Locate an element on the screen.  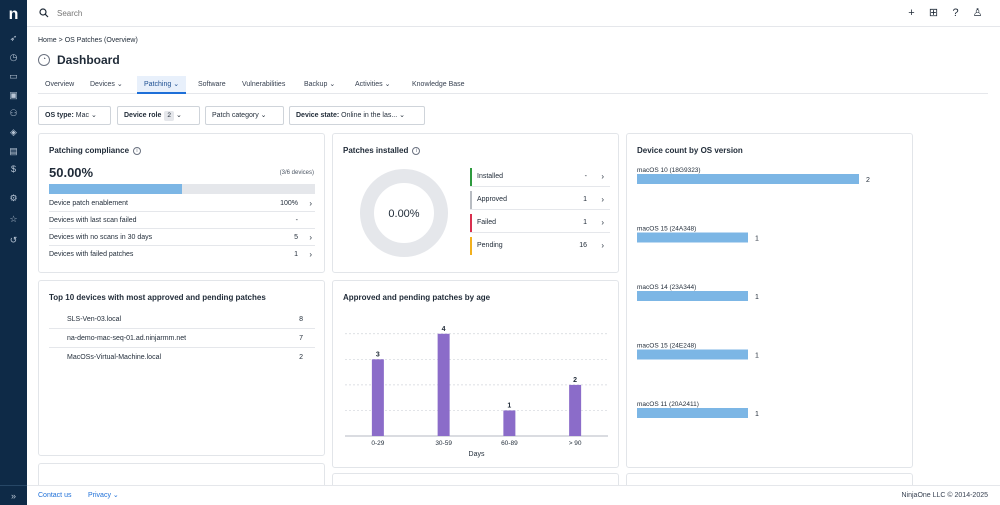
metric-label: Devices with last scan failed is located at coordinates (93, 220).